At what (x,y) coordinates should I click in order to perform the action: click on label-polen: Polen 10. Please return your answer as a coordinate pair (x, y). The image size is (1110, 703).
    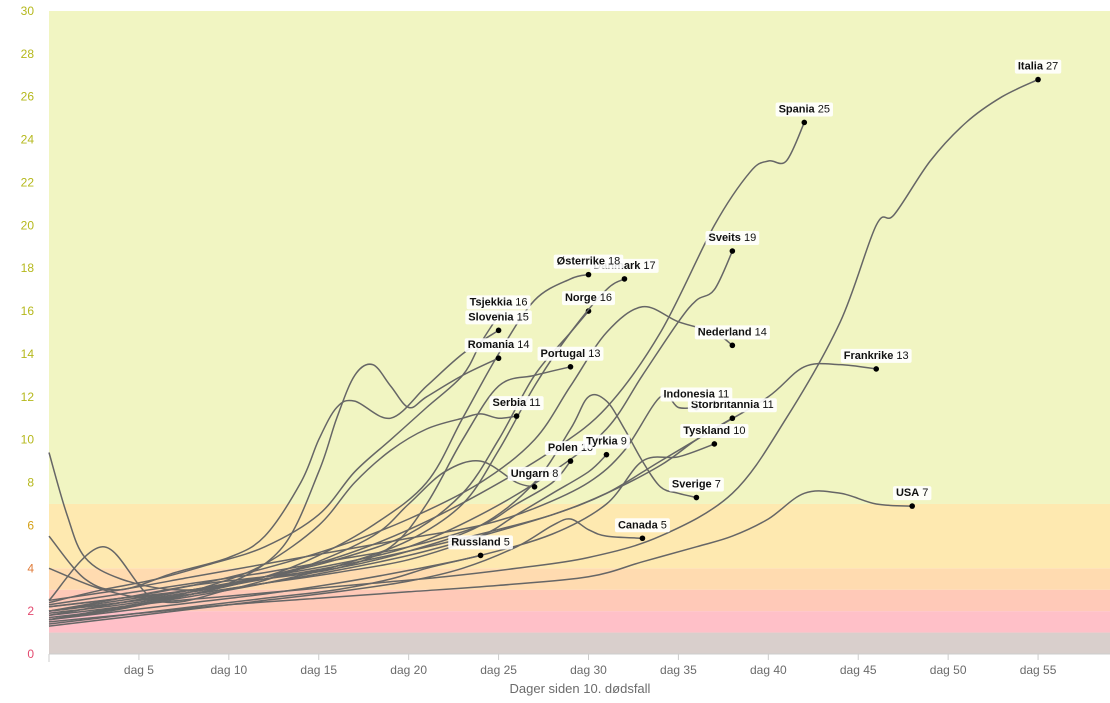
    Looking at the image, I should click on (570, 448).